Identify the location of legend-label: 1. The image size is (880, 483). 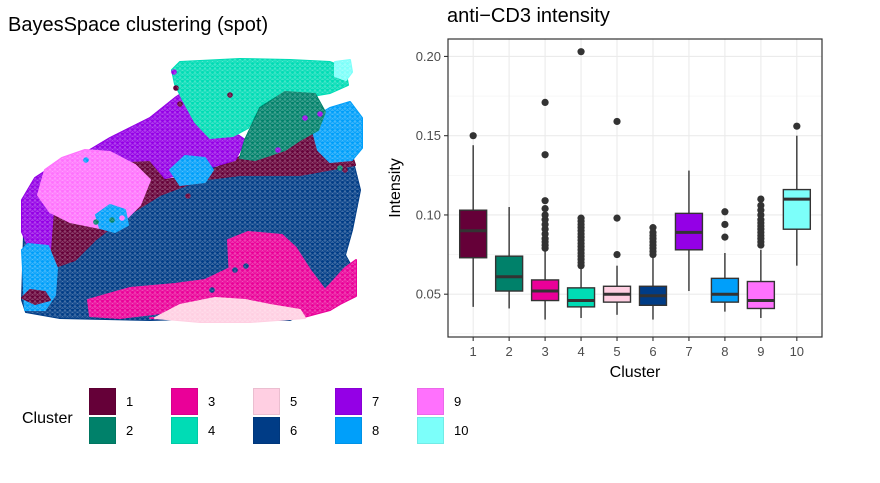
(130, 401).